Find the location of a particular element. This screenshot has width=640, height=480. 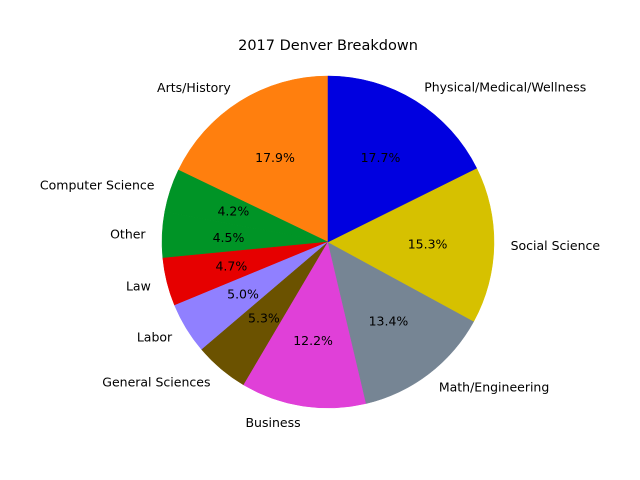

slice-label-business: Business is located at coordinates (272, 422).